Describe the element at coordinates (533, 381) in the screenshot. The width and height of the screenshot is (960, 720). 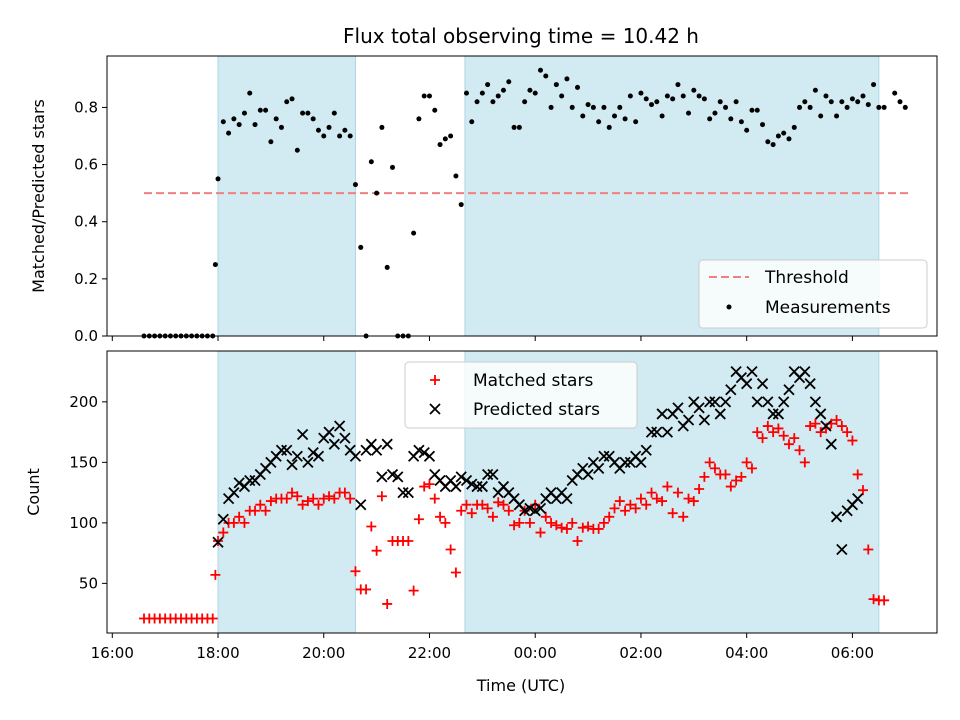
I see `legend-matched-label: Matched stars` at that location.